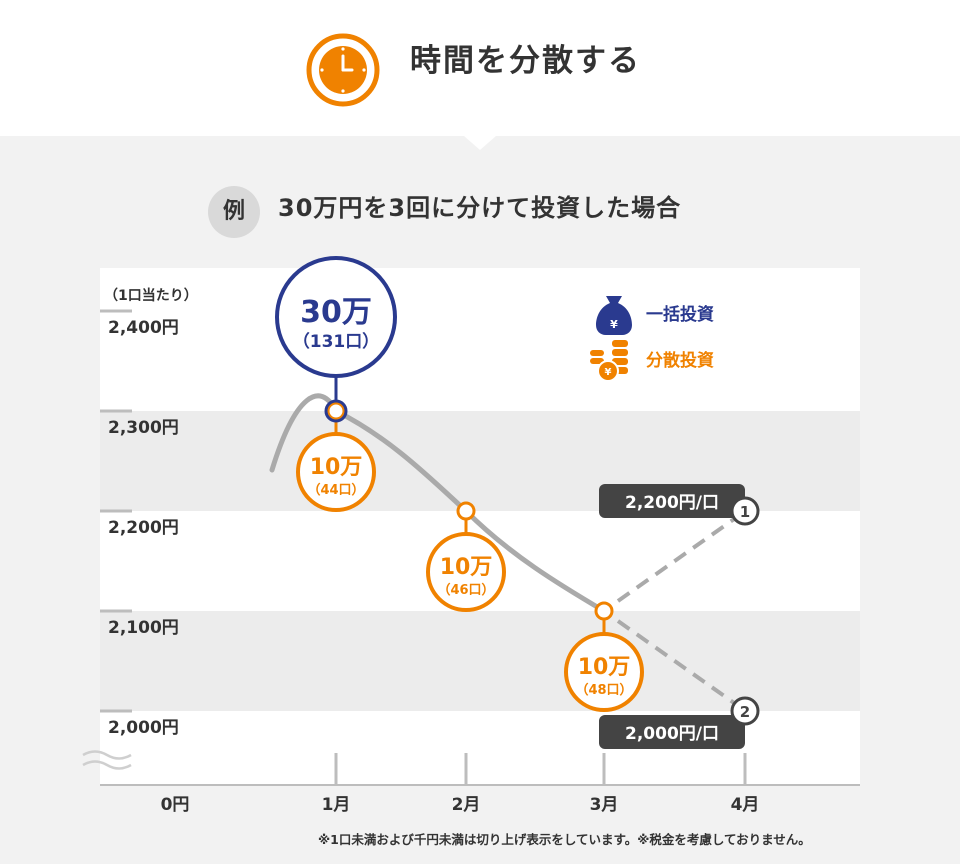 This screenshot has width=960, height=864. I want to click on x-zero-label: 0円, so click(175, 805).